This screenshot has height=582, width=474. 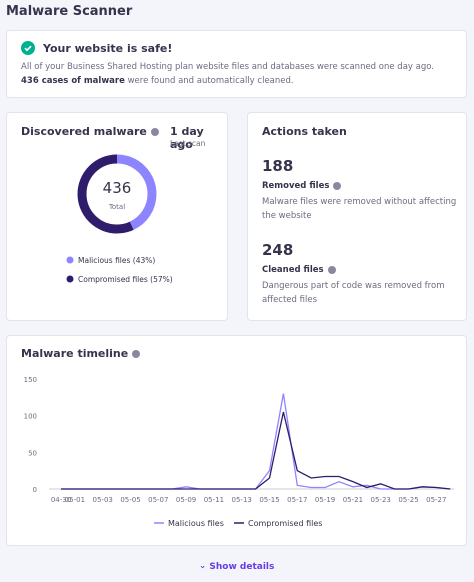 What do you see at coordinates (242, 567) in the screenshot?
I see `show-details-text: Show details` at bounding box center [242, 567].